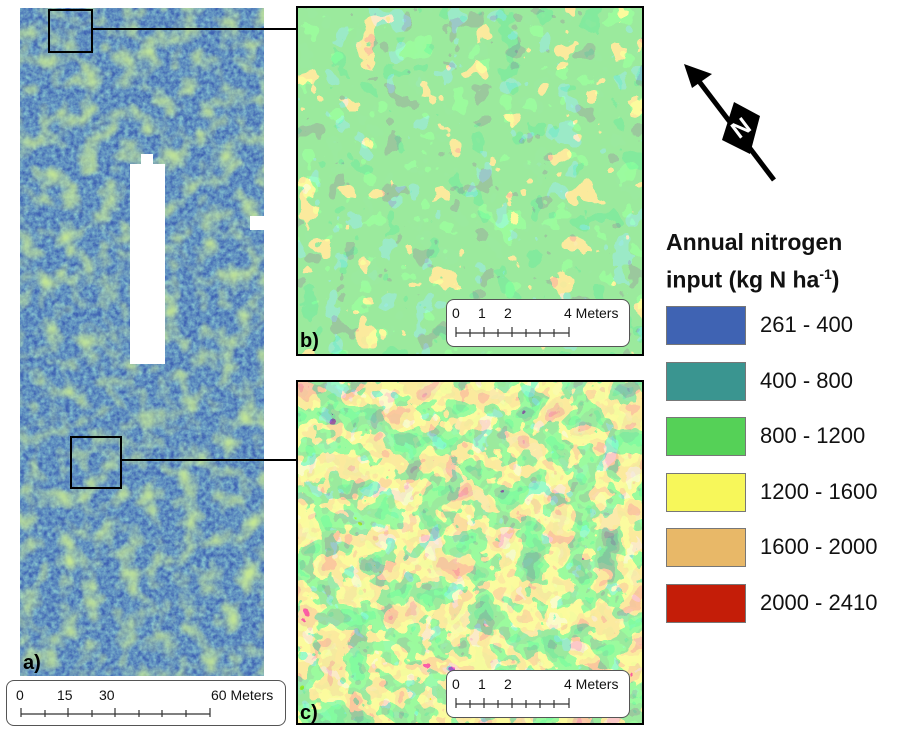 The image size is (918, 730). I want to click on legend-label: 800 - 1200, so click(813, 435).